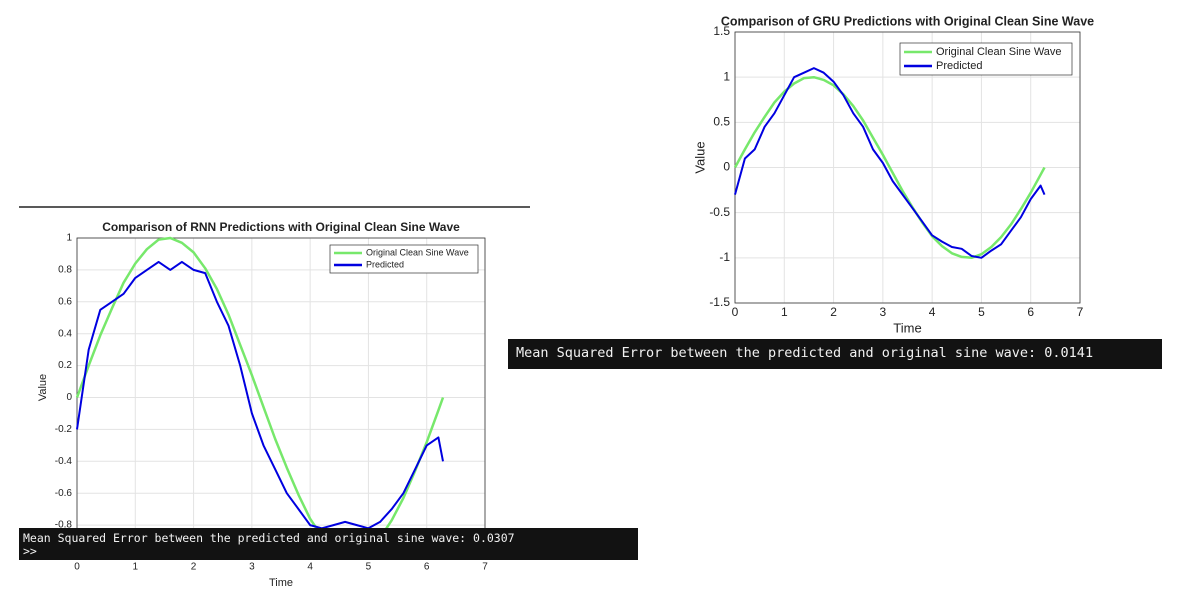 The image size is (1202, 596). Describe the element at coordinates (64, 493) in the screenshot. I see `y-tick-label: -0.6` at that location.